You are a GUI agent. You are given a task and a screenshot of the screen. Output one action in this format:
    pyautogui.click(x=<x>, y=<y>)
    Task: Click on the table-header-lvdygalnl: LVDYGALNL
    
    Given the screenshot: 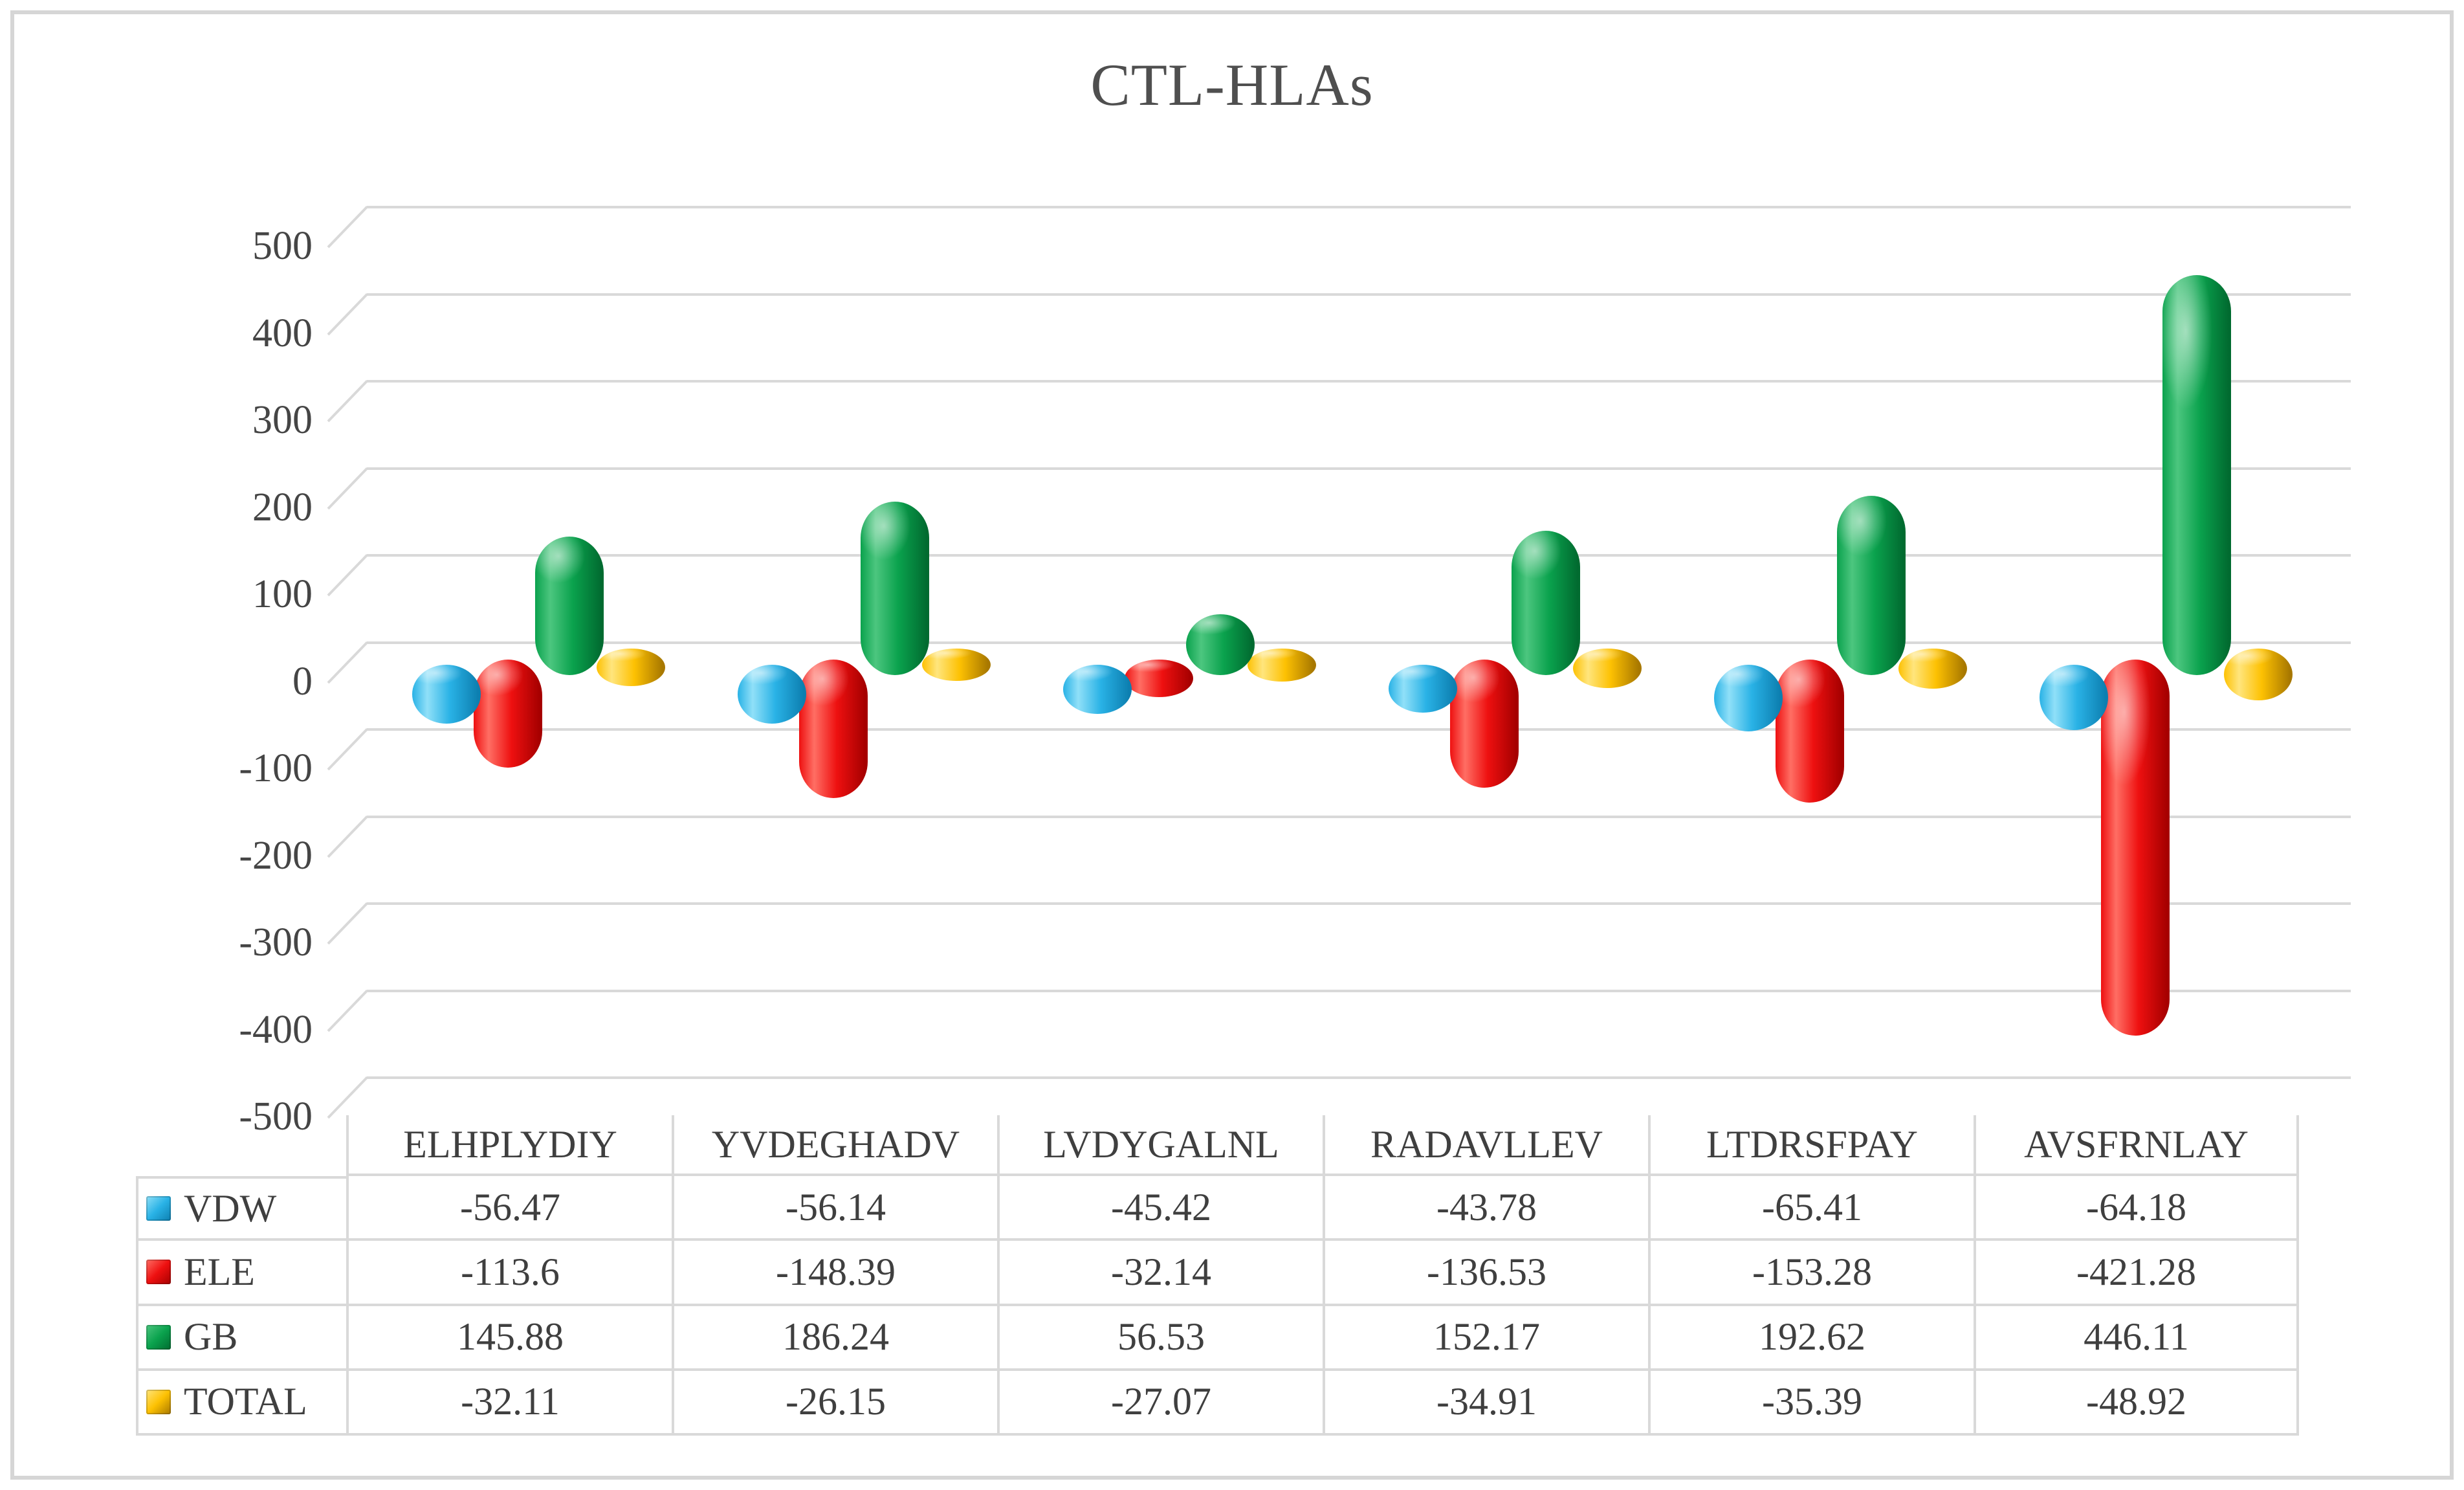 What is the action you would take?
    pyautogui.click(x=1160, y=1145)
    